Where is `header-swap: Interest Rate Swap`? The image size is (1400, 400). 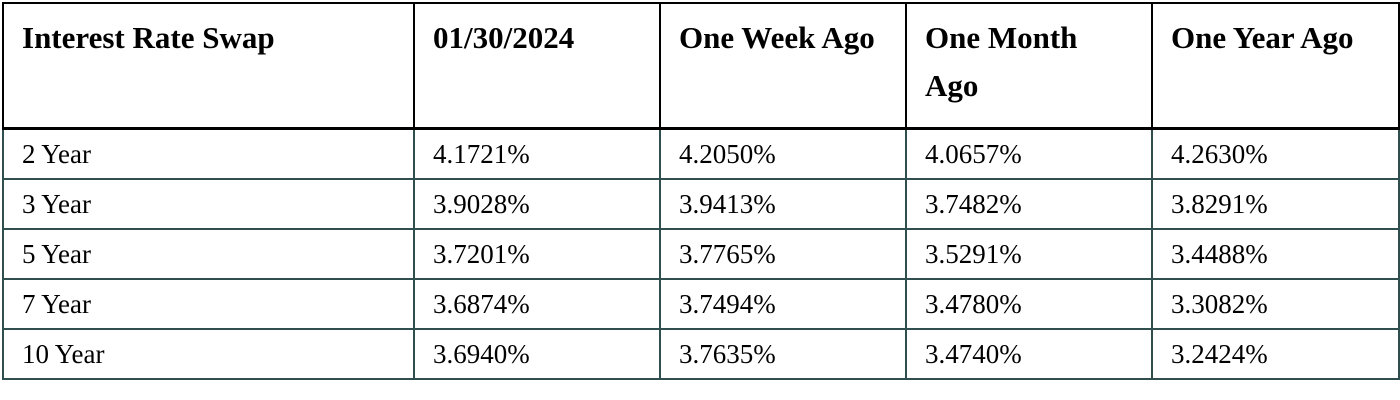 header-swap: Interest Rate Swap is located at coordinates (208, 66).